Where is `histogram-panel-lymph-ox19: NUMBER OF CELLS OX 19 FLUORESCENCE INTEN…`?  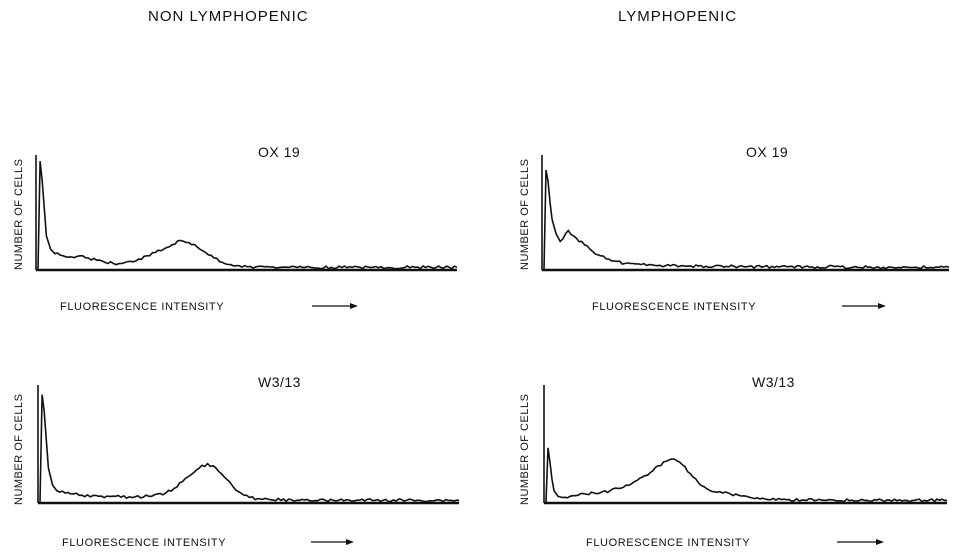
histogram-panel-lymph-ox19: NUMBER OF CELLS OX 19 FLUORESCENCE INTEN… is located at coordinates (734, 228).